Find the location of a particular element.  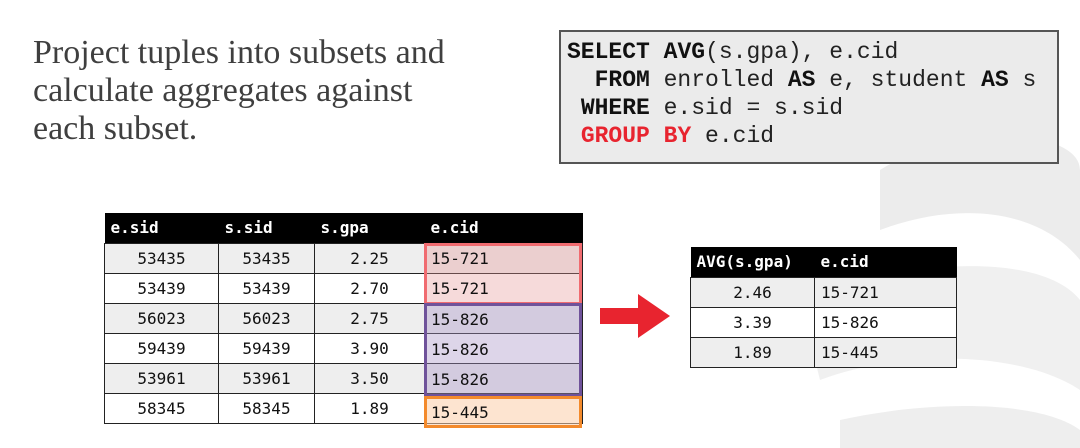

table-row: 59439 59439 3.90 is located at coordinates (343, 348).